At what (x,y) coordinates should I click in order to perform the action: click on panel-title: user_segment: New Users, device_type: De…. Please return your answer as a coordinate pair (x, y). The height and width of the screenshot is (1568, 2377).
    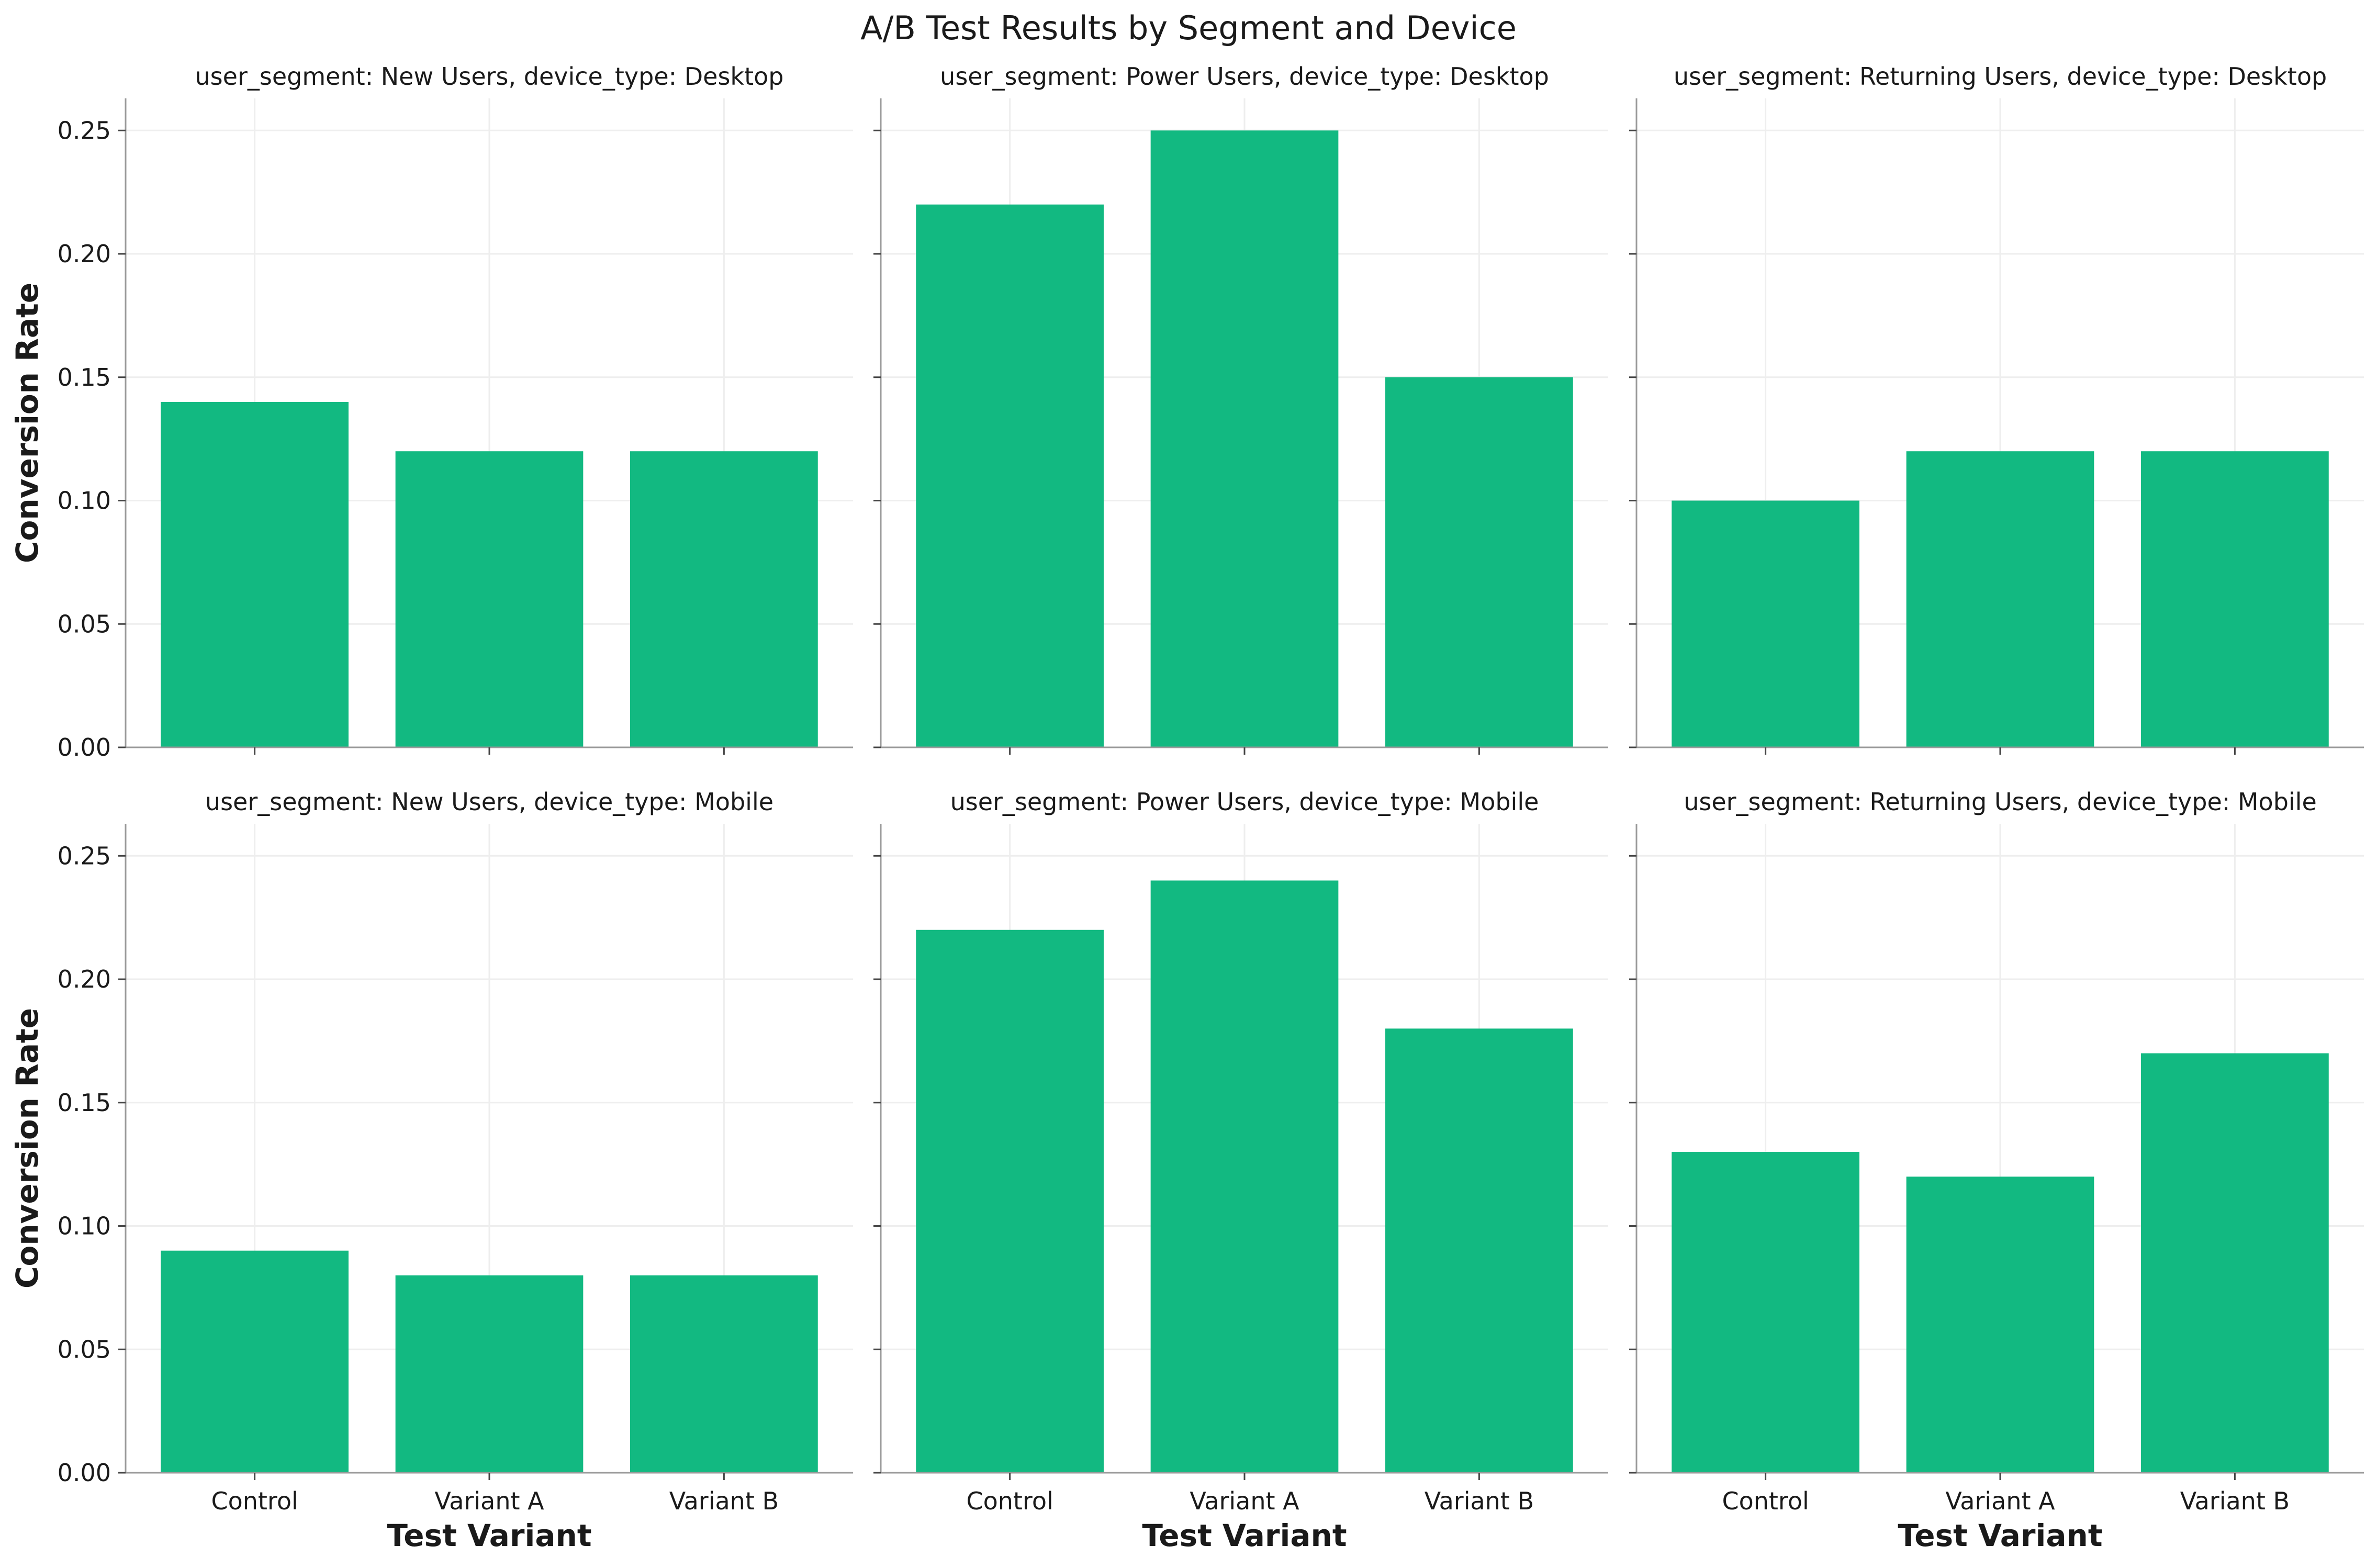
    Looking at the image, I should click on (489, 76).